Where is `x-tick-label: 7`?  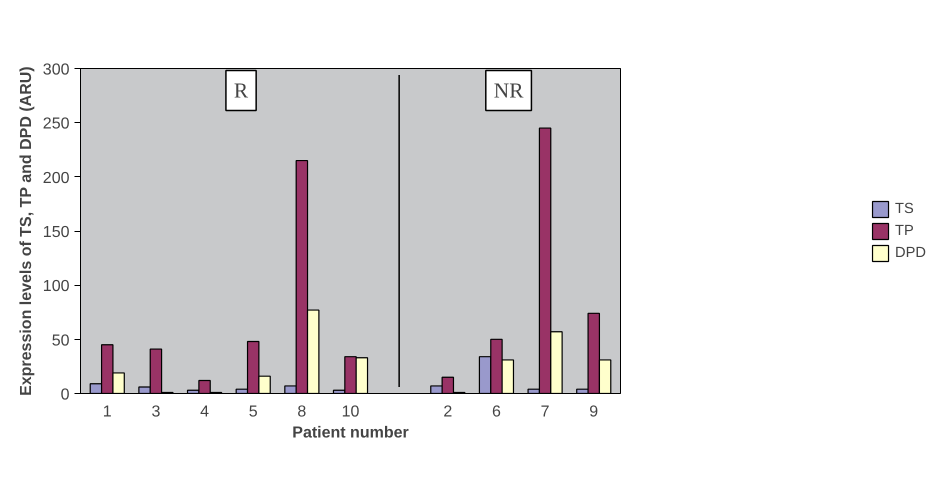 x-tick-label: 7 is located at coordinates (545, 412).